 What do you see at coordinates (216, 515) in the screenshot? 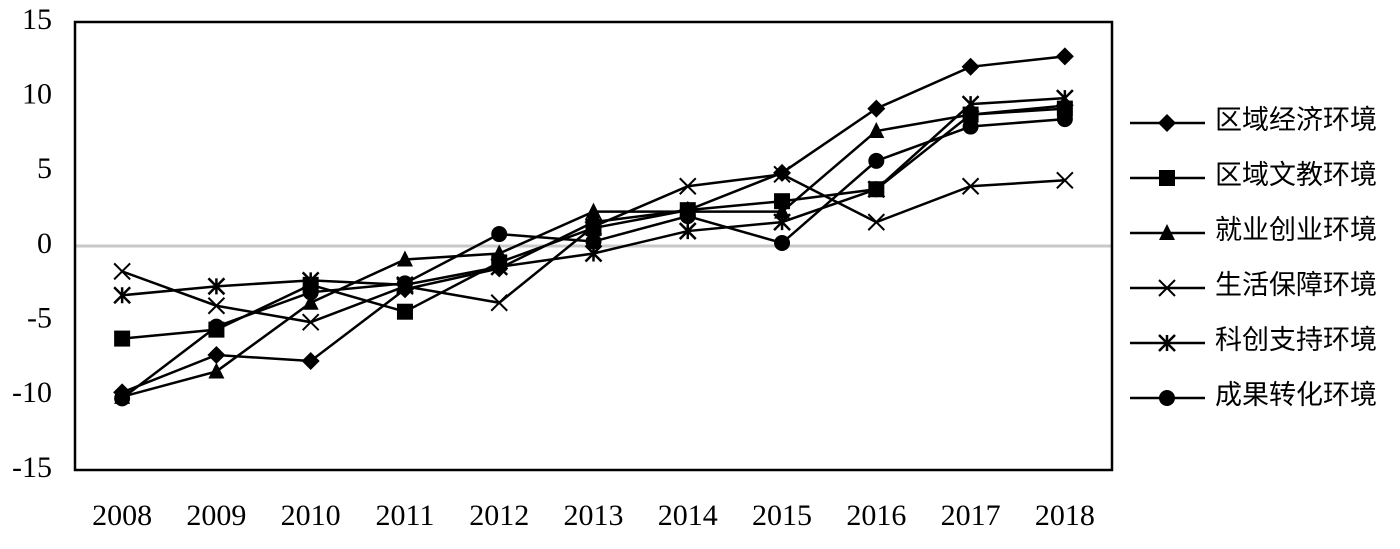
I see `x-tick-label: 2009` at bounding box center [216, 515].